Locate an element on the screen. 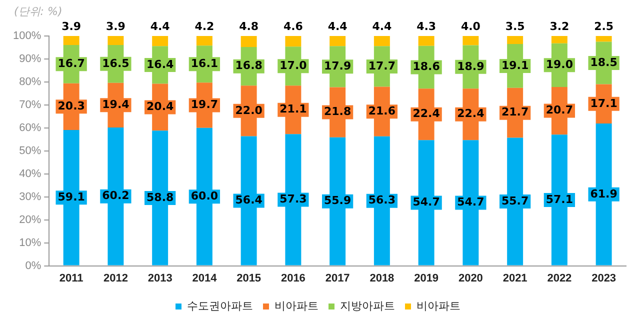 The height and width of the screenshot is (324, 640). data-label: 21.7 is located at coordinates (515, 112).